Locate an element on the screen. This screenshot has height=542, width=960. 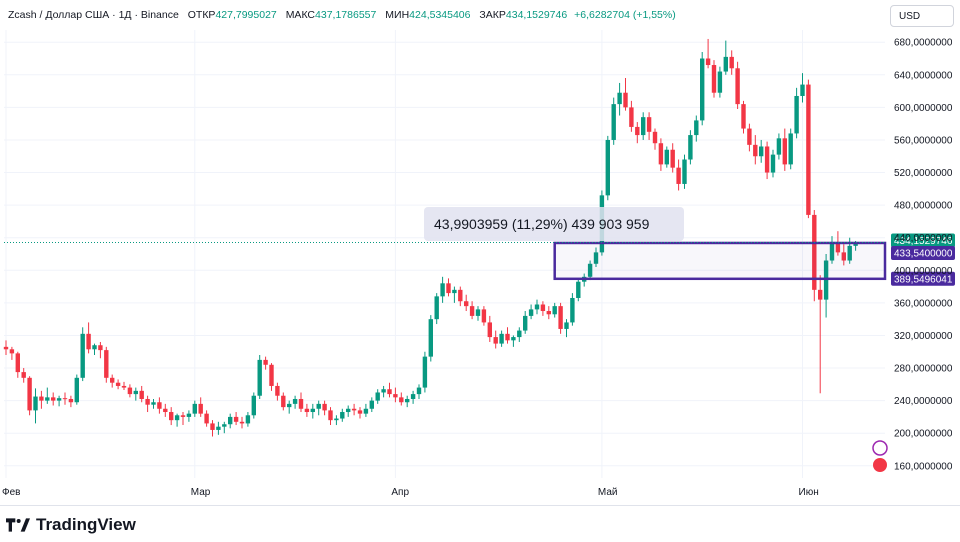
y-tick-label: 520,0000000 is located at coordinates (923, 173).